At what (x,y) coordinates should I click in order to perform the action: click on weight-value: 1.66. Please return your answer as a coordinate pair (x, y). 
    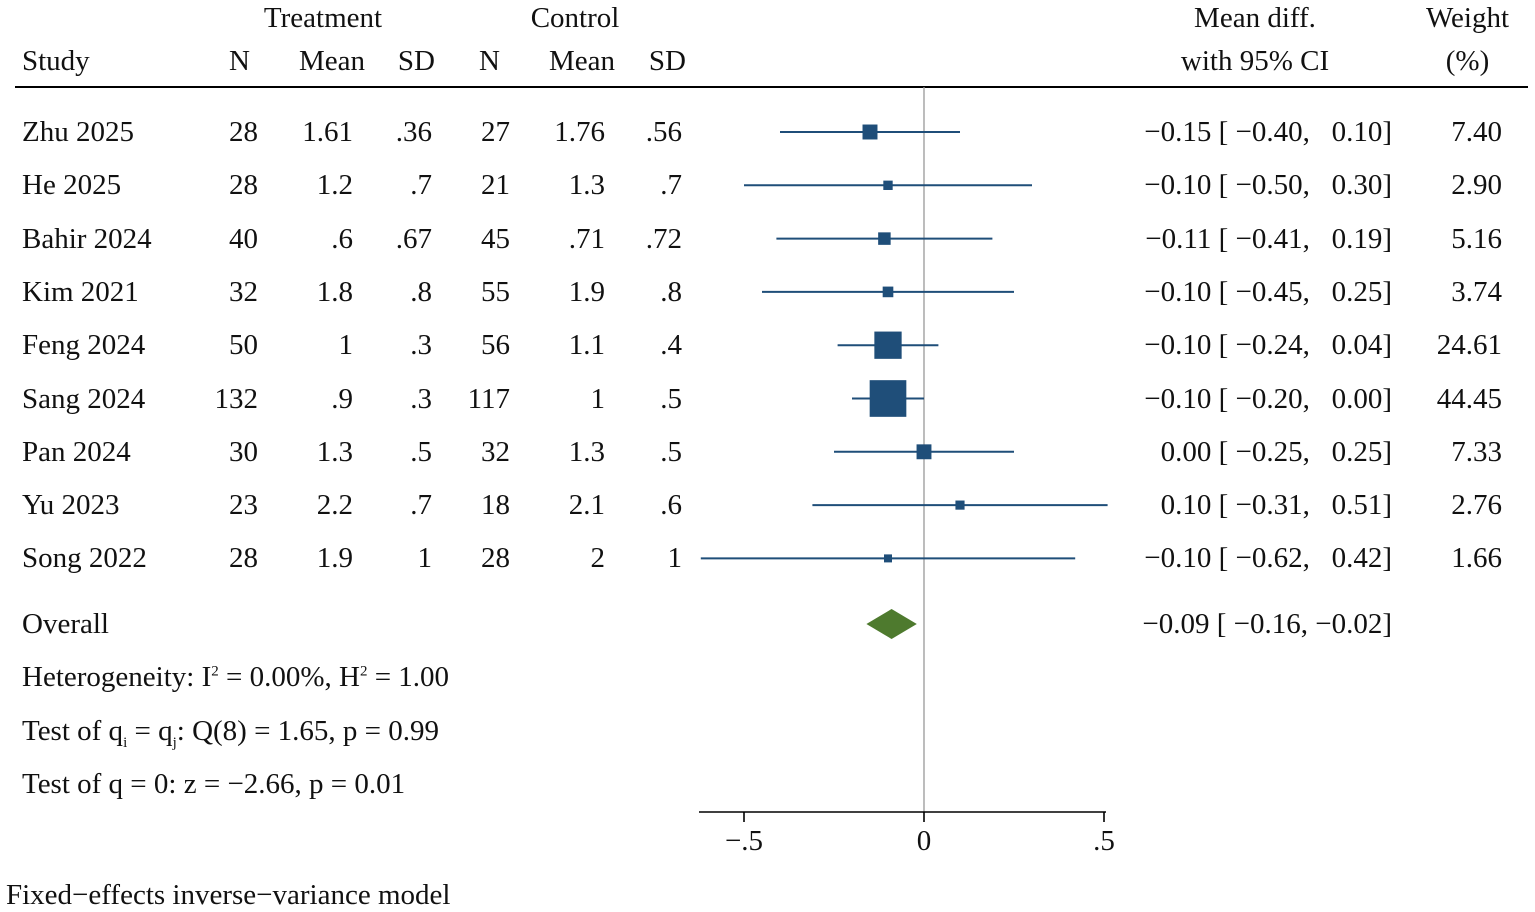
    Looking at the image, I should click on (1476, 558).